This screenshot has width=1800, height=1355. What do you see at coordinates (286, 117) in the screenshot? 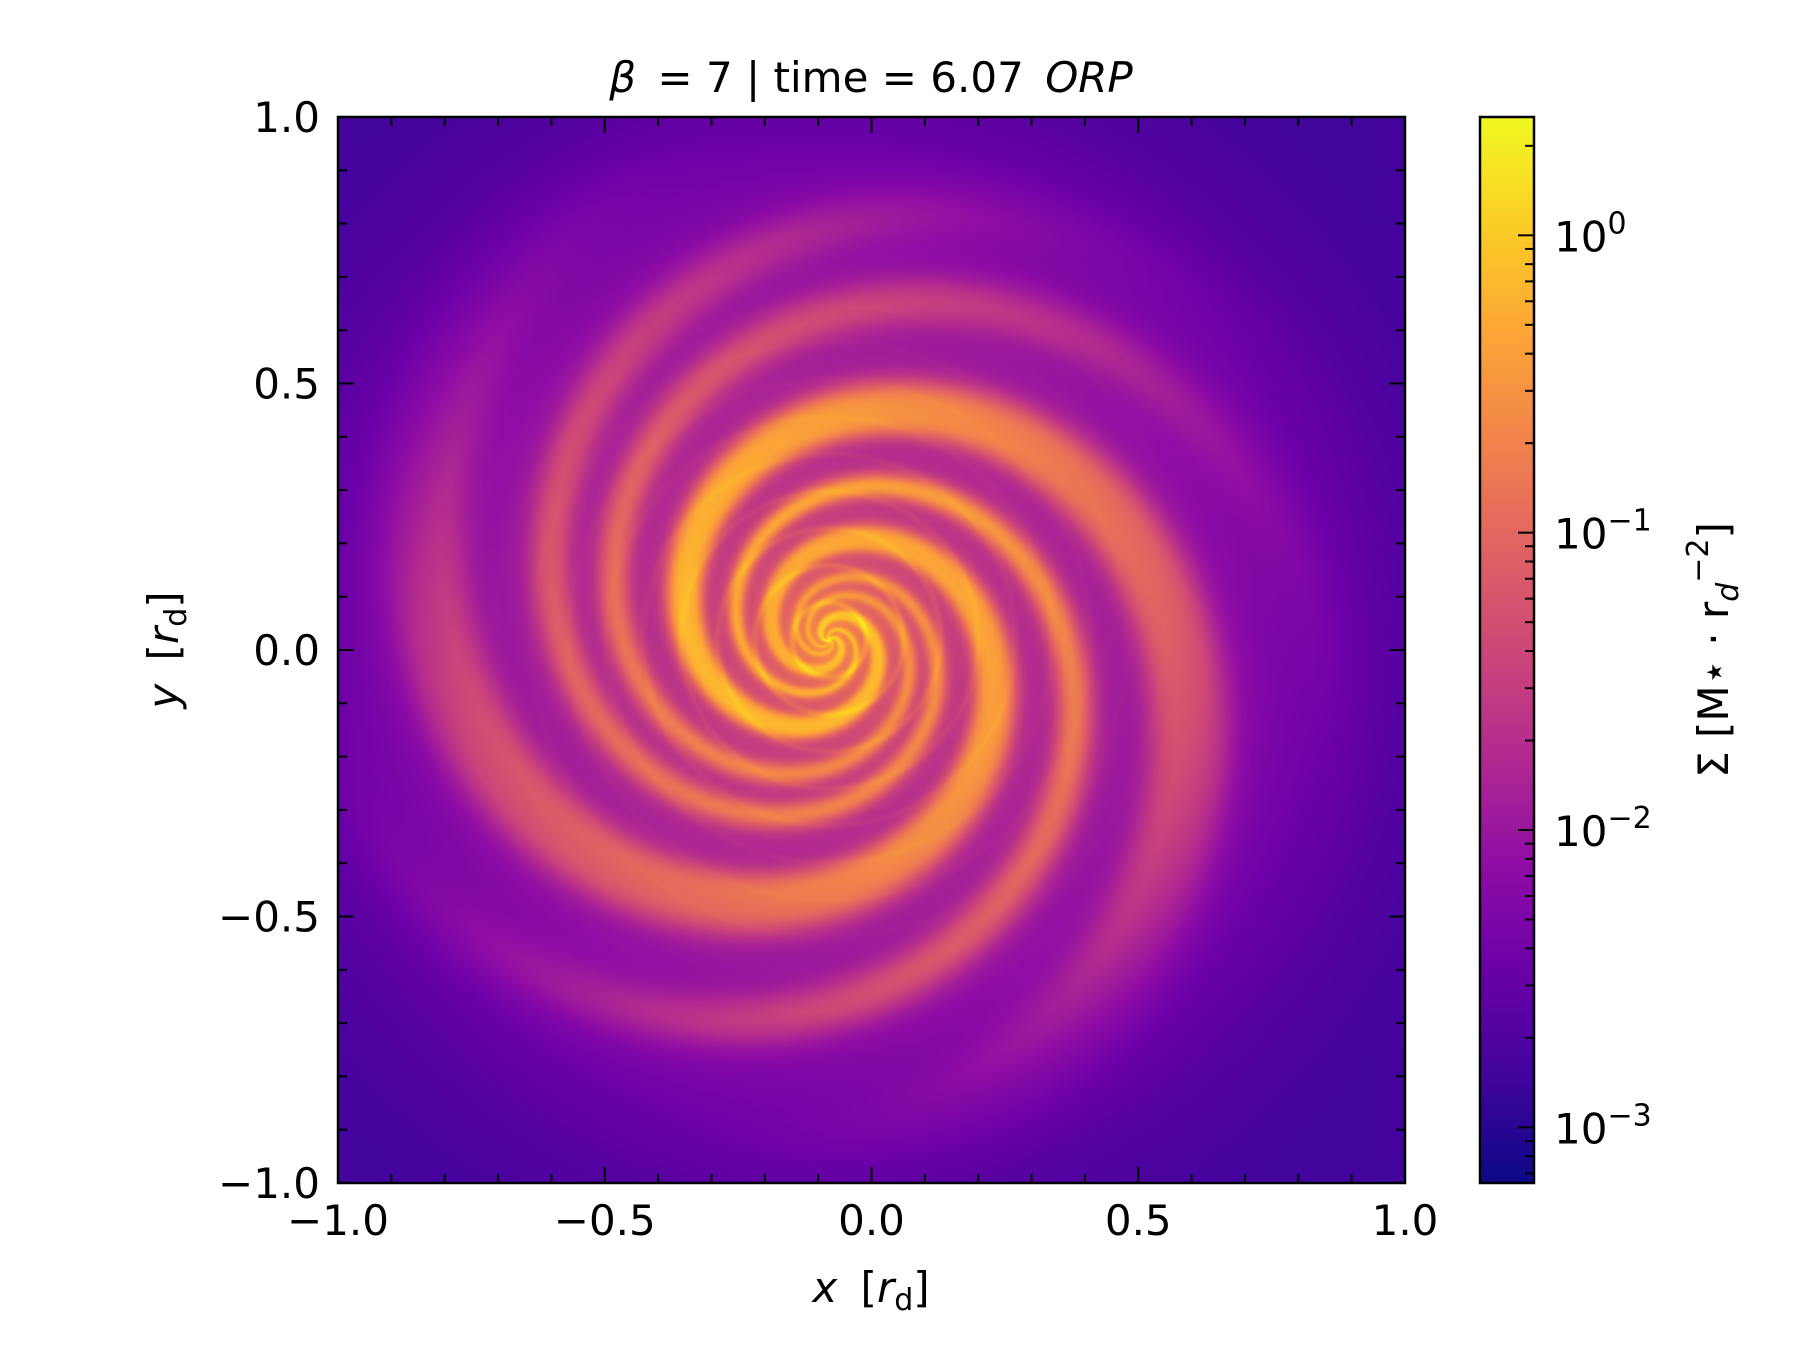
I see `y-tick-label: 1.0` at bounding box center [286, 117].